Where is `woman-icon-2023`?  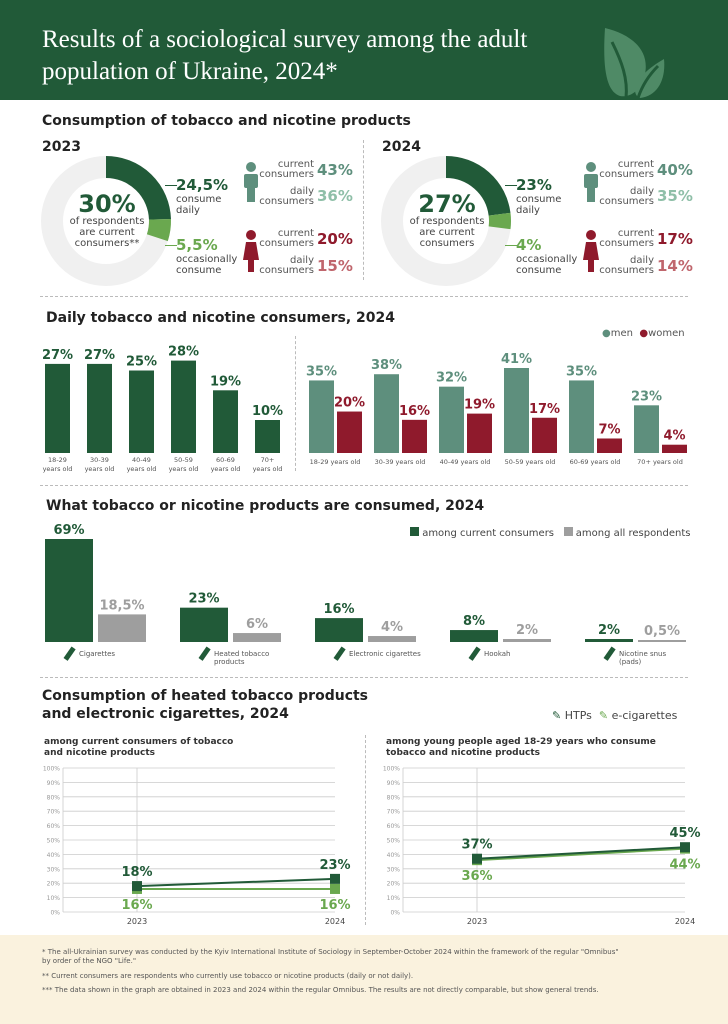
woman-icon-2023 is located at coordinates (251, 251).